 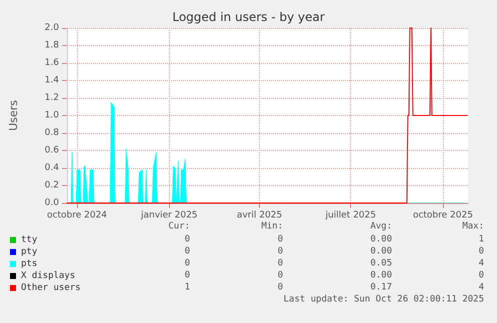 I want to click on x-tick-label: octobre 2025, so click(x=442, y=215).